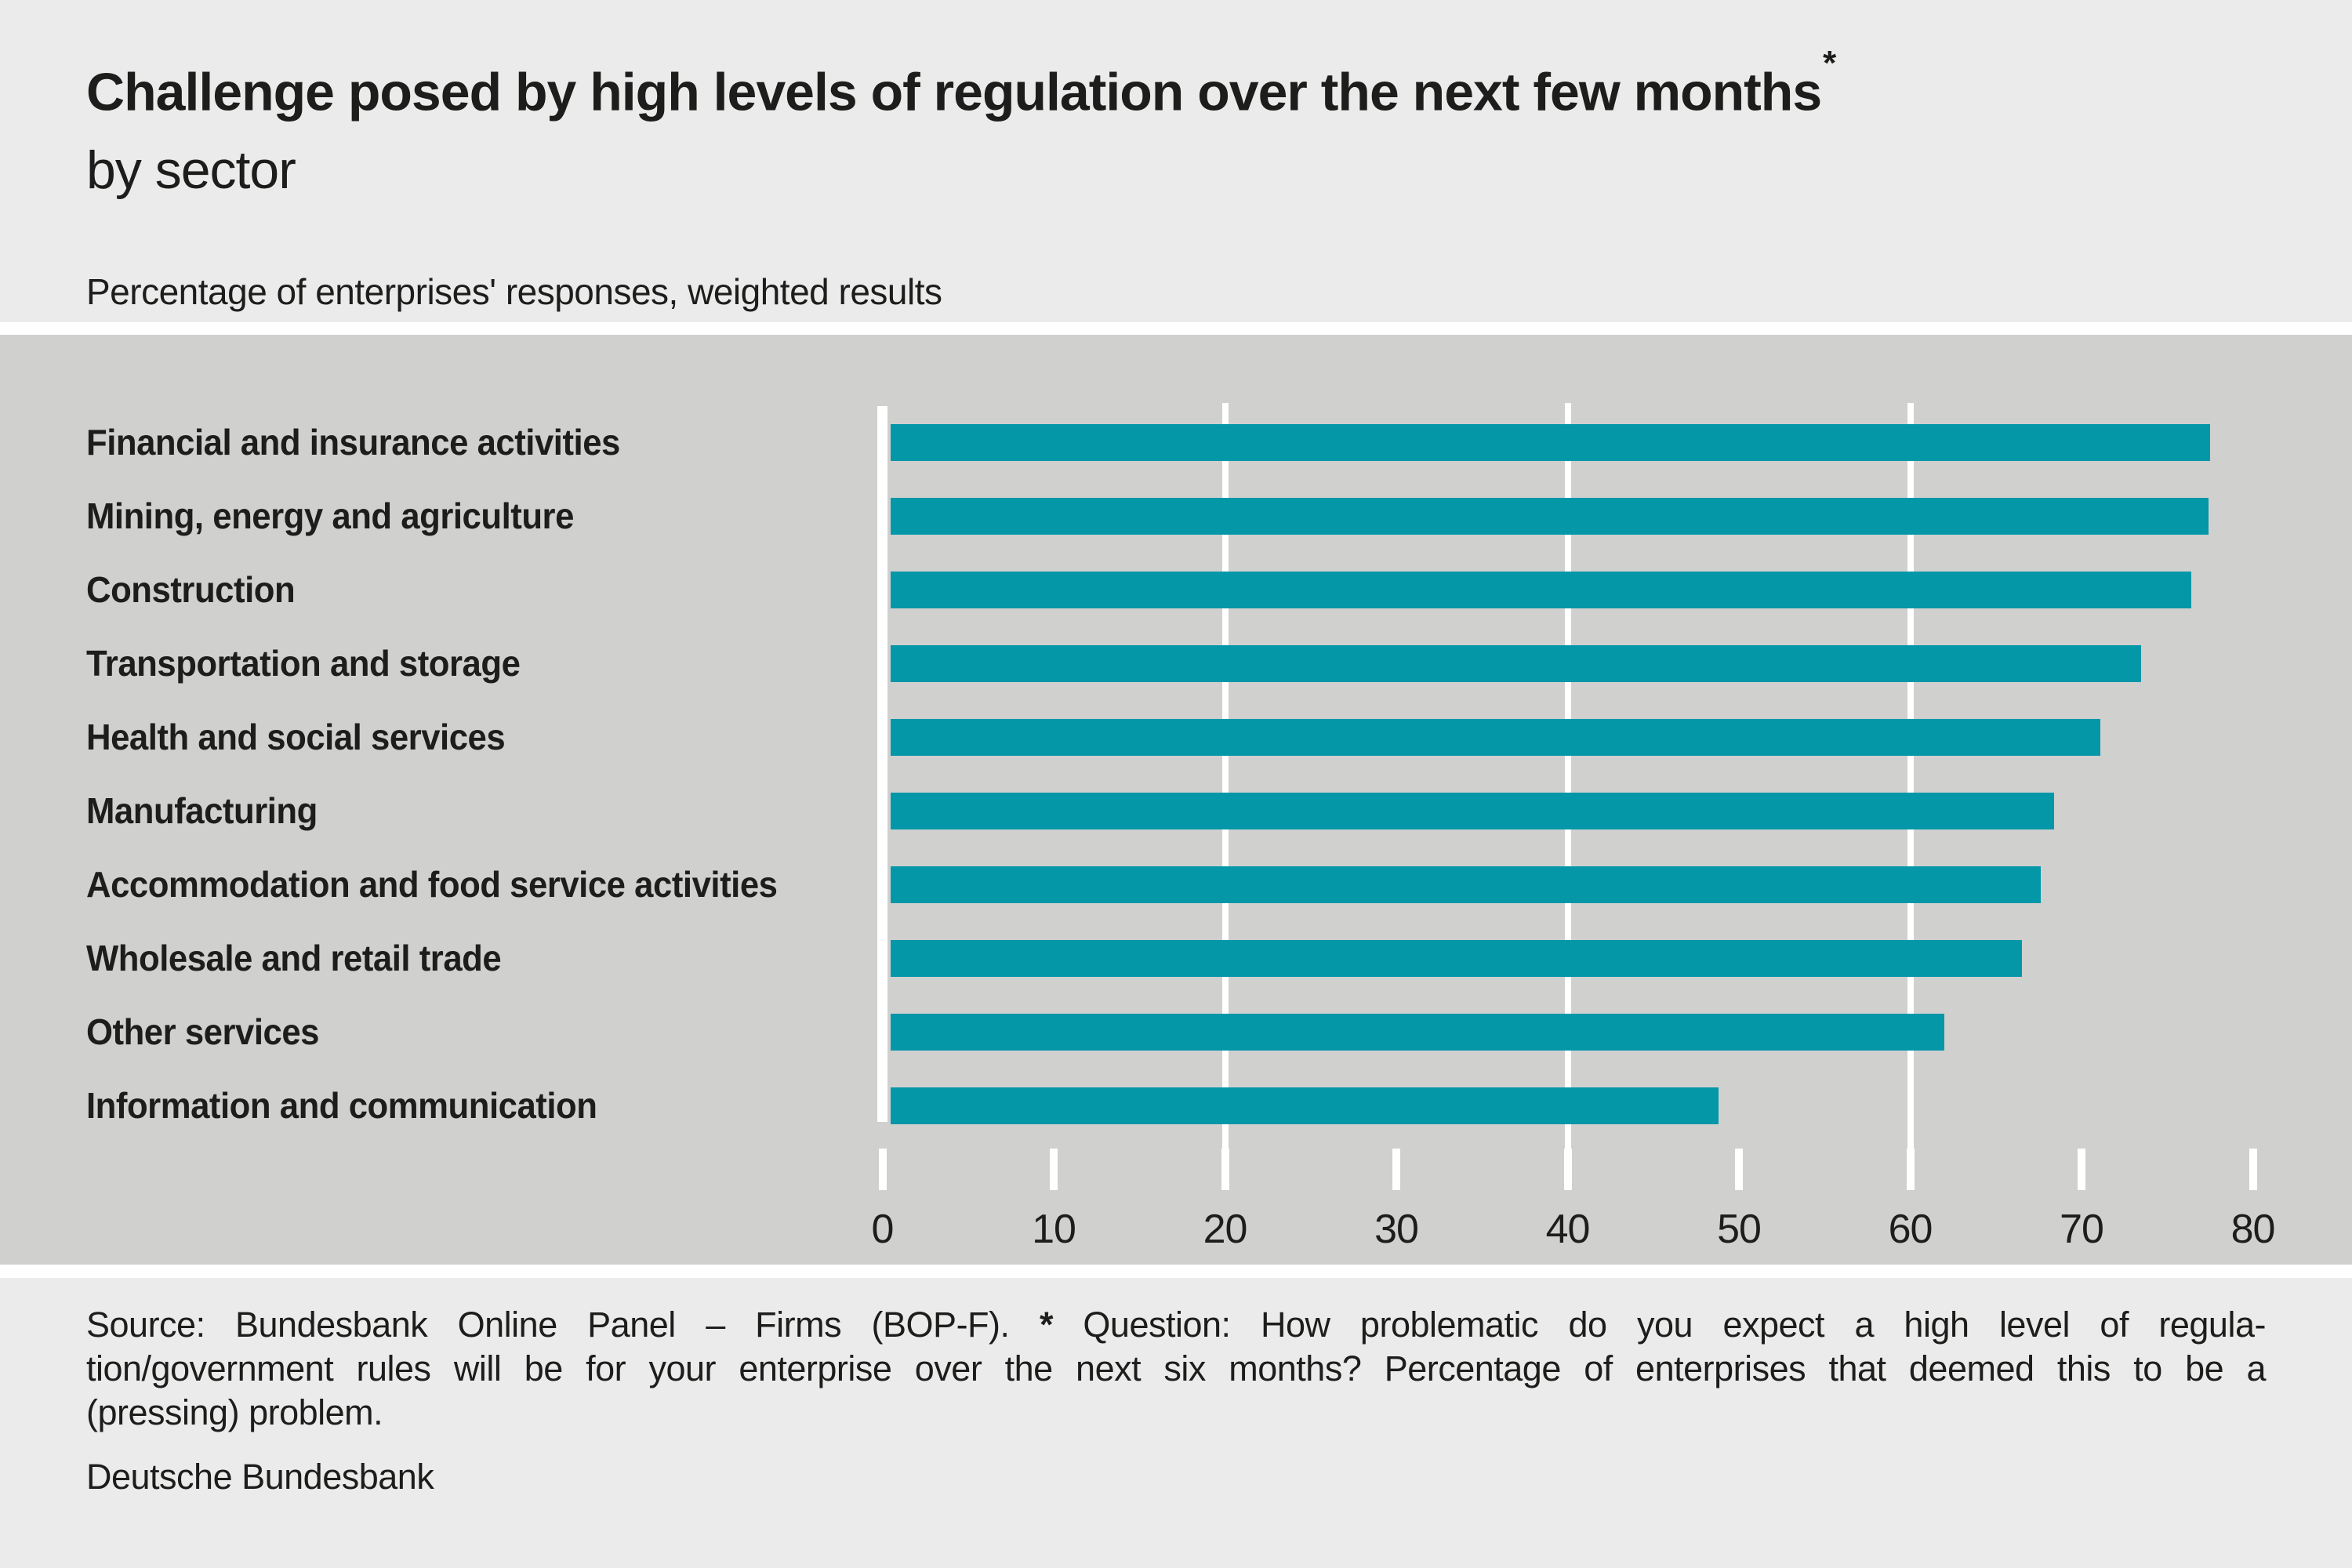 The image size is (2352, 1568). What do you see at coordinates (1225, 1229) in the screenshot?
I see `x-axis-tick-label-20: 20` at bounding box center [1225, 1229].